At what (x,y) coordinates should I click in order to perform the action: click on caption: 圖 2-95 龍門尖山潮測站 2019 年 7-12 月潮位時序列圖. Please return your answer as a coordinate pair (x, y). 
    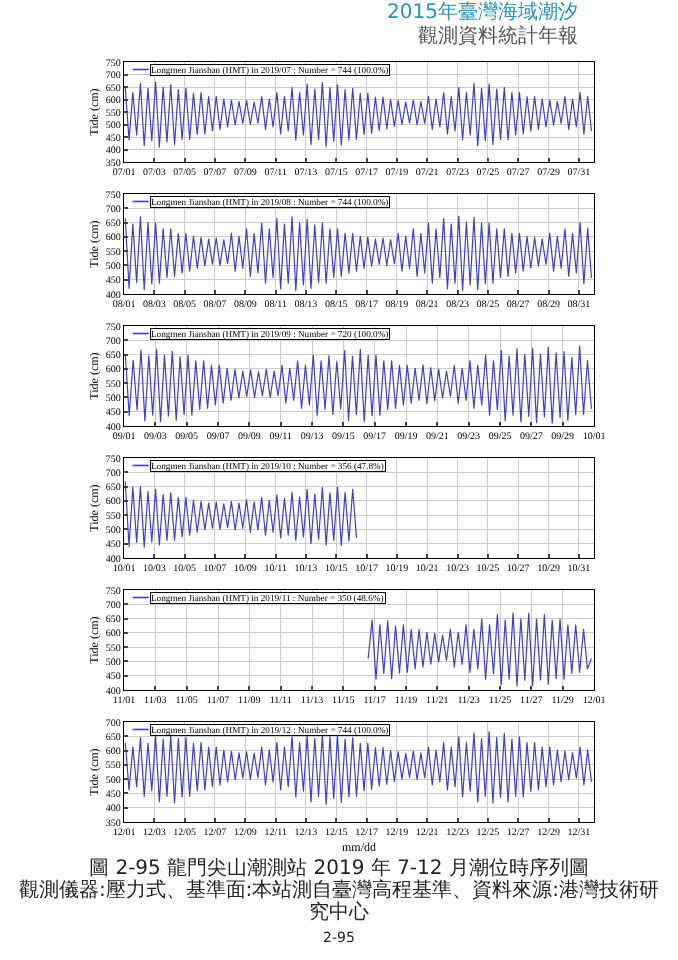
    Looking at the image, I should click on (338, 869).